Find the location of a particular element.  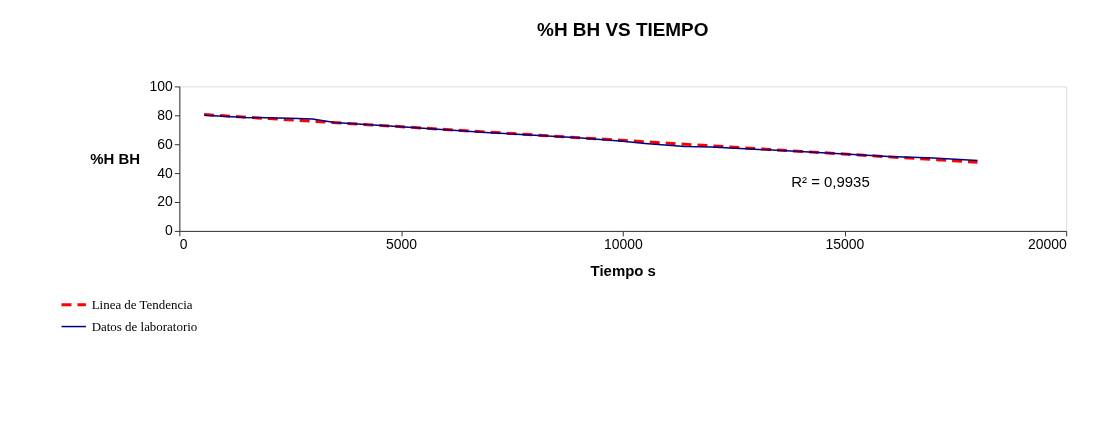

y-tick-label: 40 is located at coordinates (165, 172).